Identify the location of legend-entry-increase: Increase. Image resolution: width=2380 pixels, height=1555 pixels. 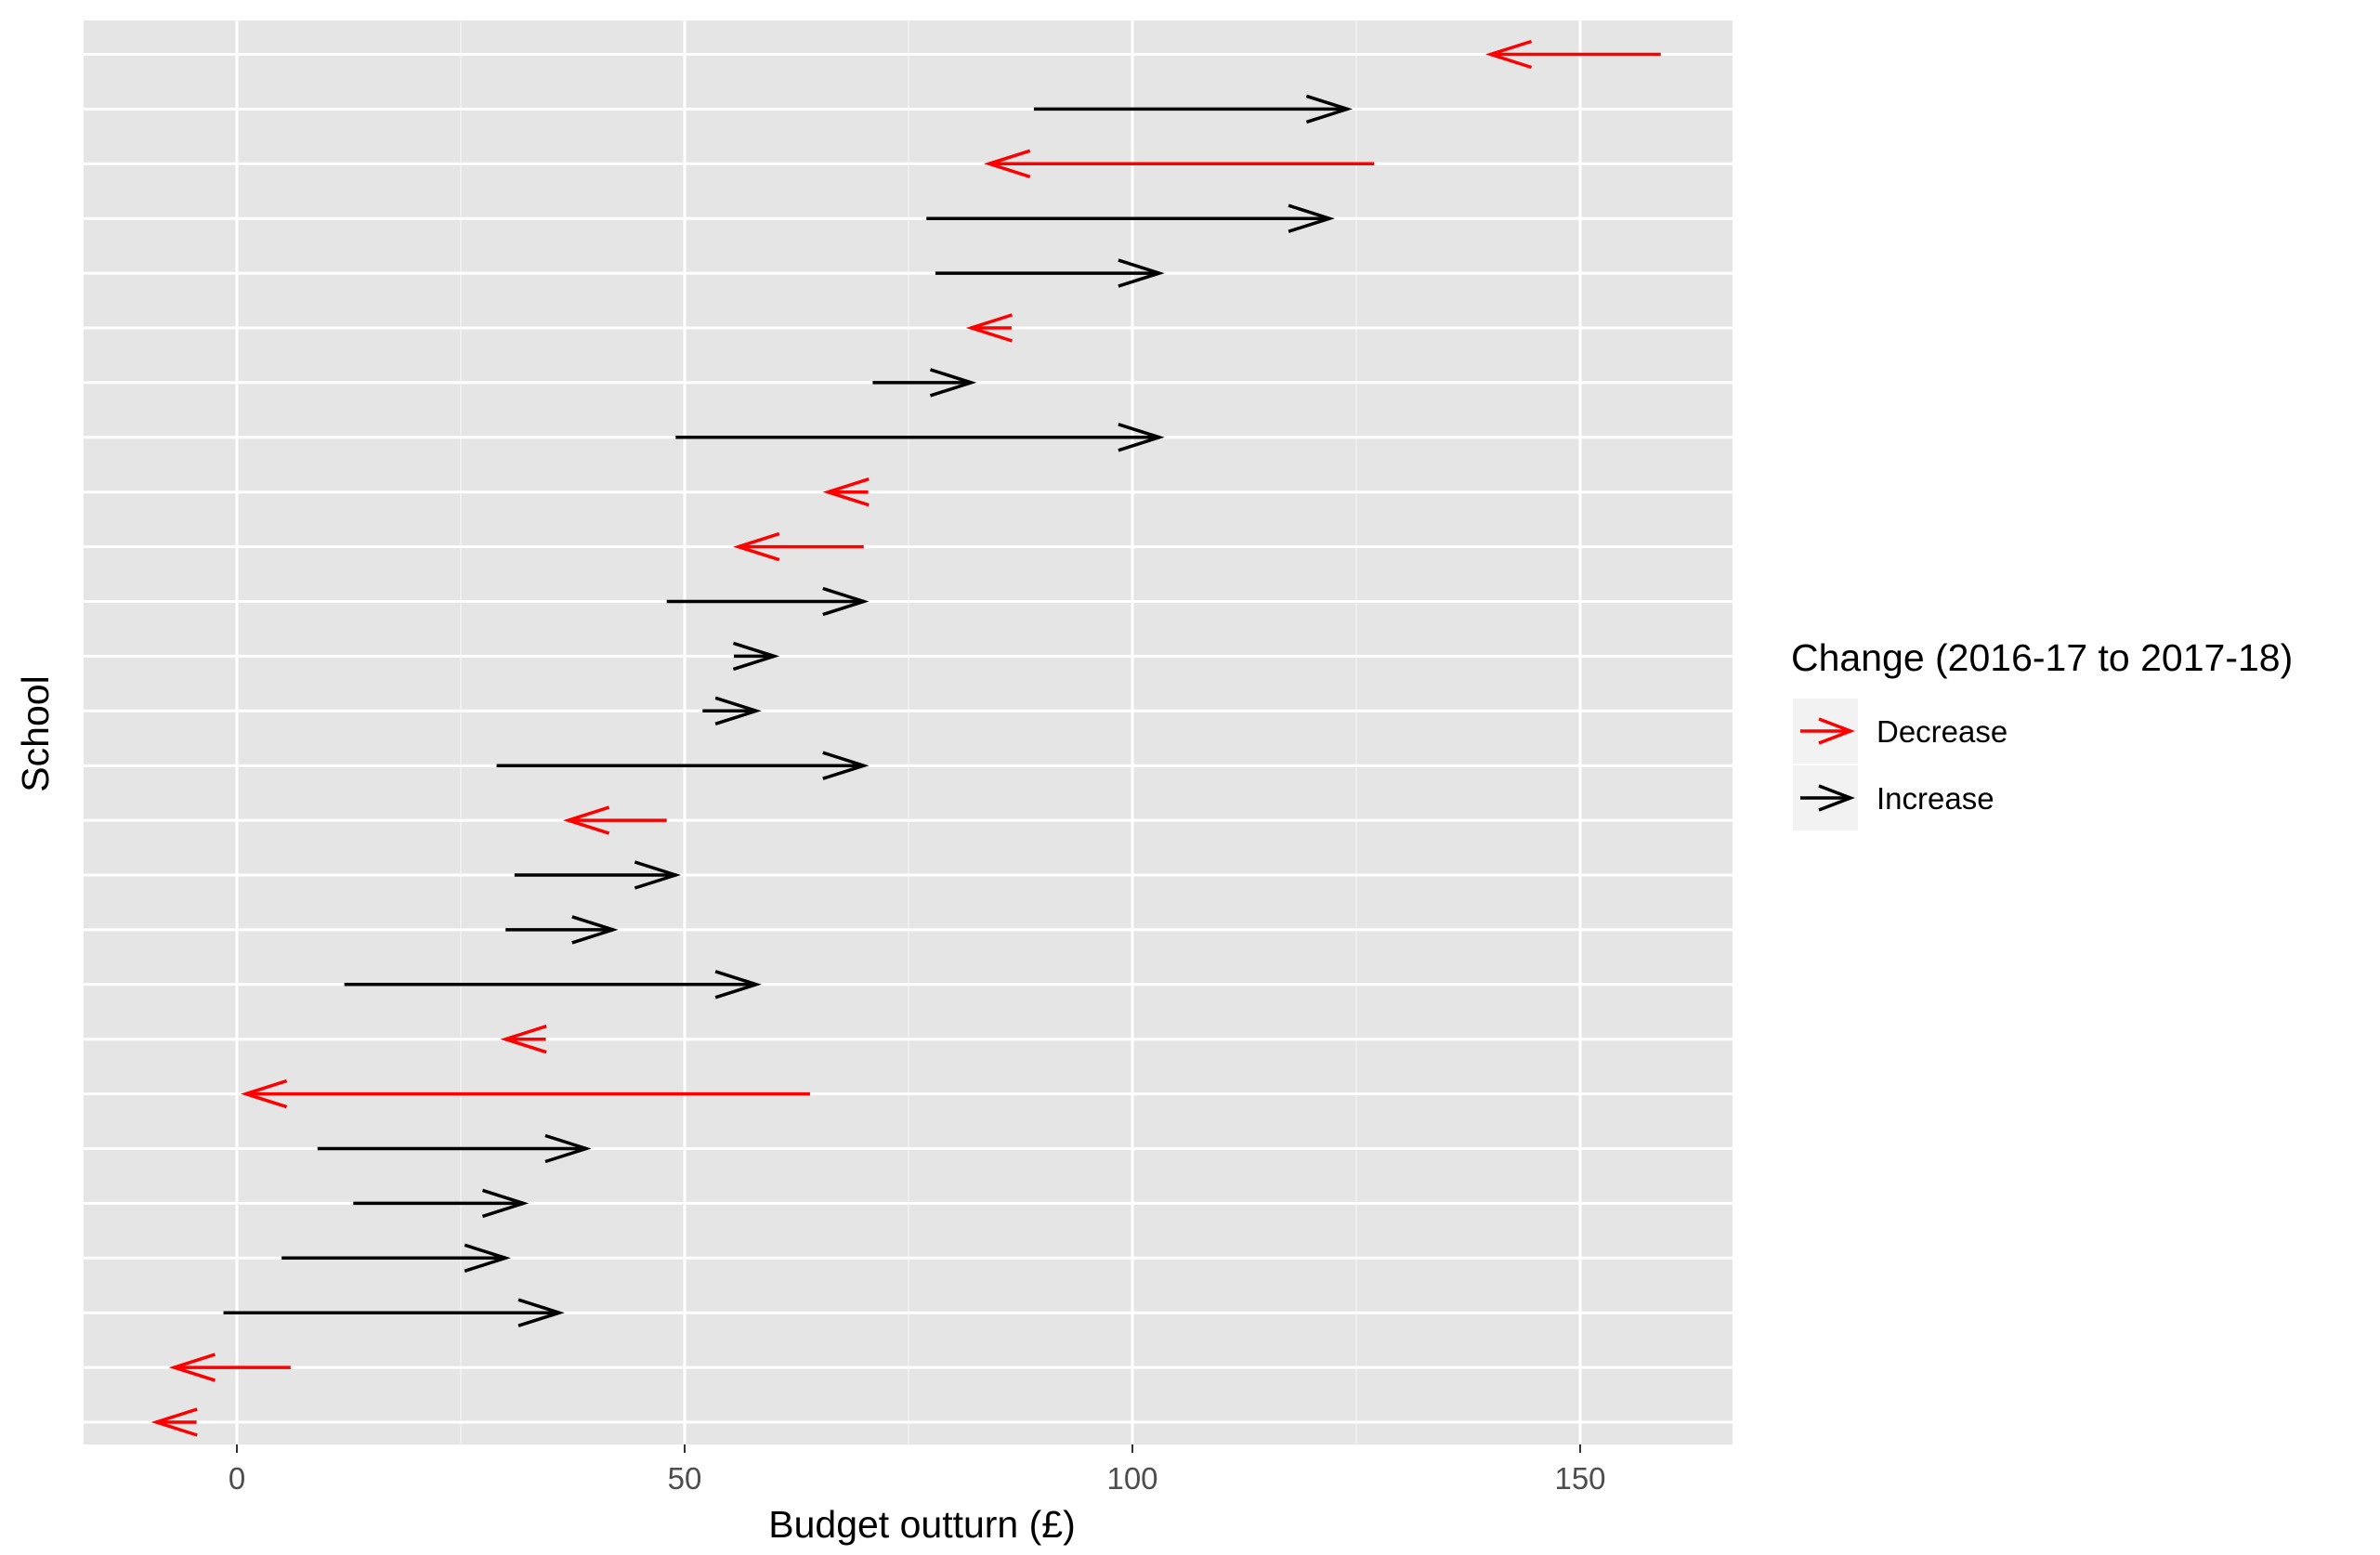
(1893, 797).